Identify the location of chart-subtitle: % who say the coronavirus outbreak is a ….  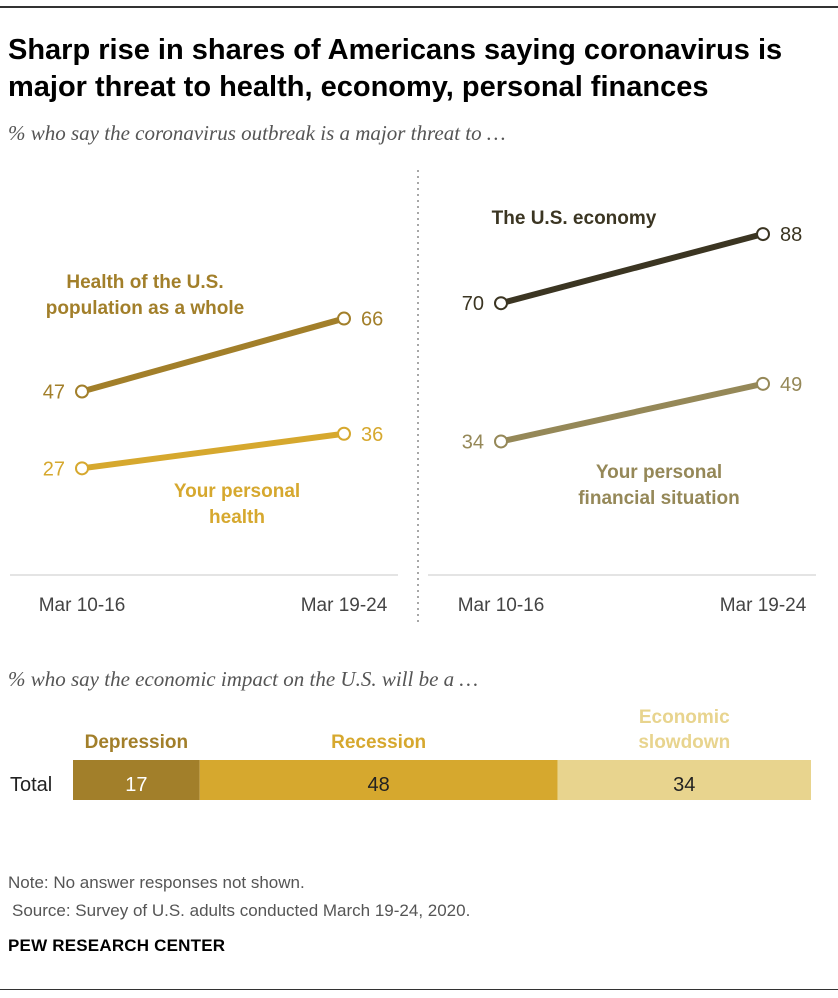
(257, 133).